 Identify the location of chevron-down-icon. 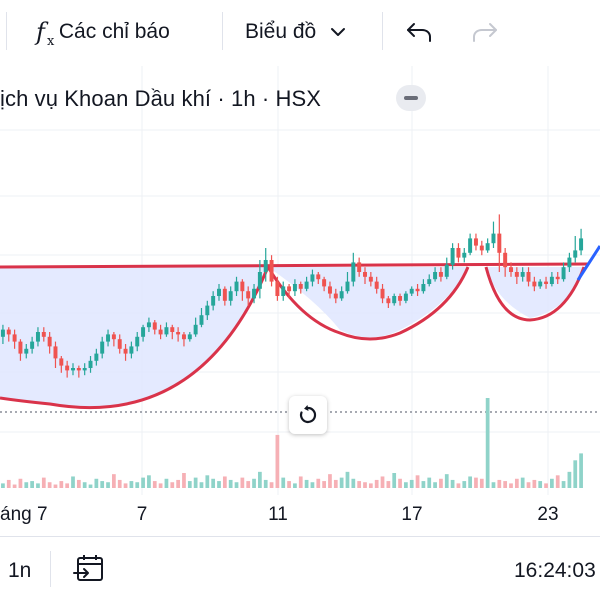
(338, 32).